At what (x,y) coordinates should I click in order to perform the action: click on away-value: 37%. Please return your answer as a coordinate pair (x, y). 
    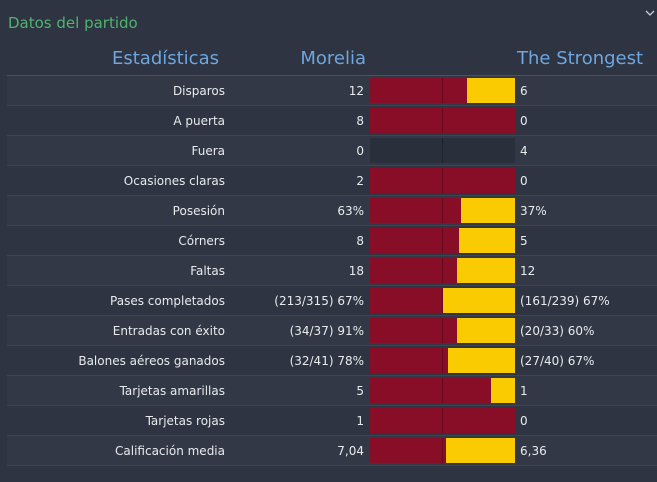
    Looking at the image, I should click on (533, 211).